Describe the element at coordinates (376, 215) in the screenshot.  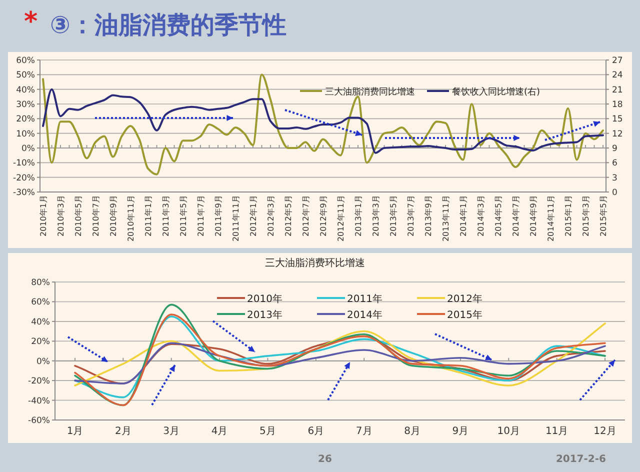
I see `x-tick-label: 2013年3月` at that location.